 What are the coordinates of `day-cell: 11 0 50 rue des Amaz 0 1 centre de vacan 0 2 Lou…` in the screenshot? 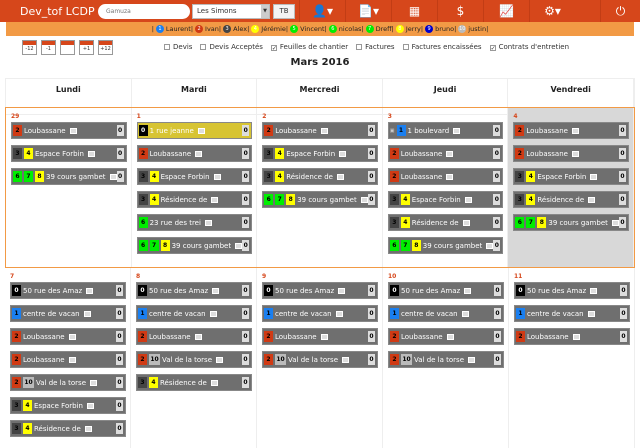 It's located at (572, 358).